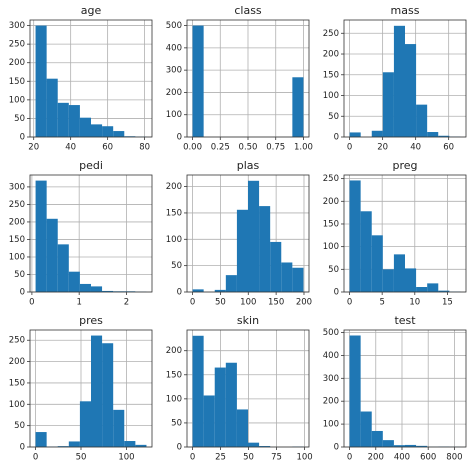  What do you see at coordinates (107, 148) in the screenshot?
I see `x-tick-label: 60` at bounding box center [107, 148].